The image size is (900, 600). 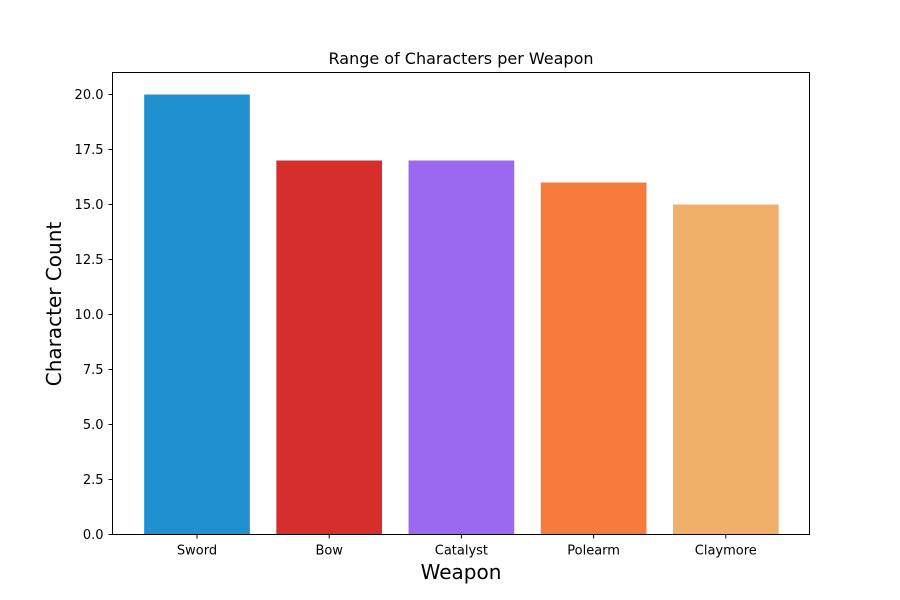 I want to click on chart-title: Range of Characters per Weapon, so click(x=461, y=58).